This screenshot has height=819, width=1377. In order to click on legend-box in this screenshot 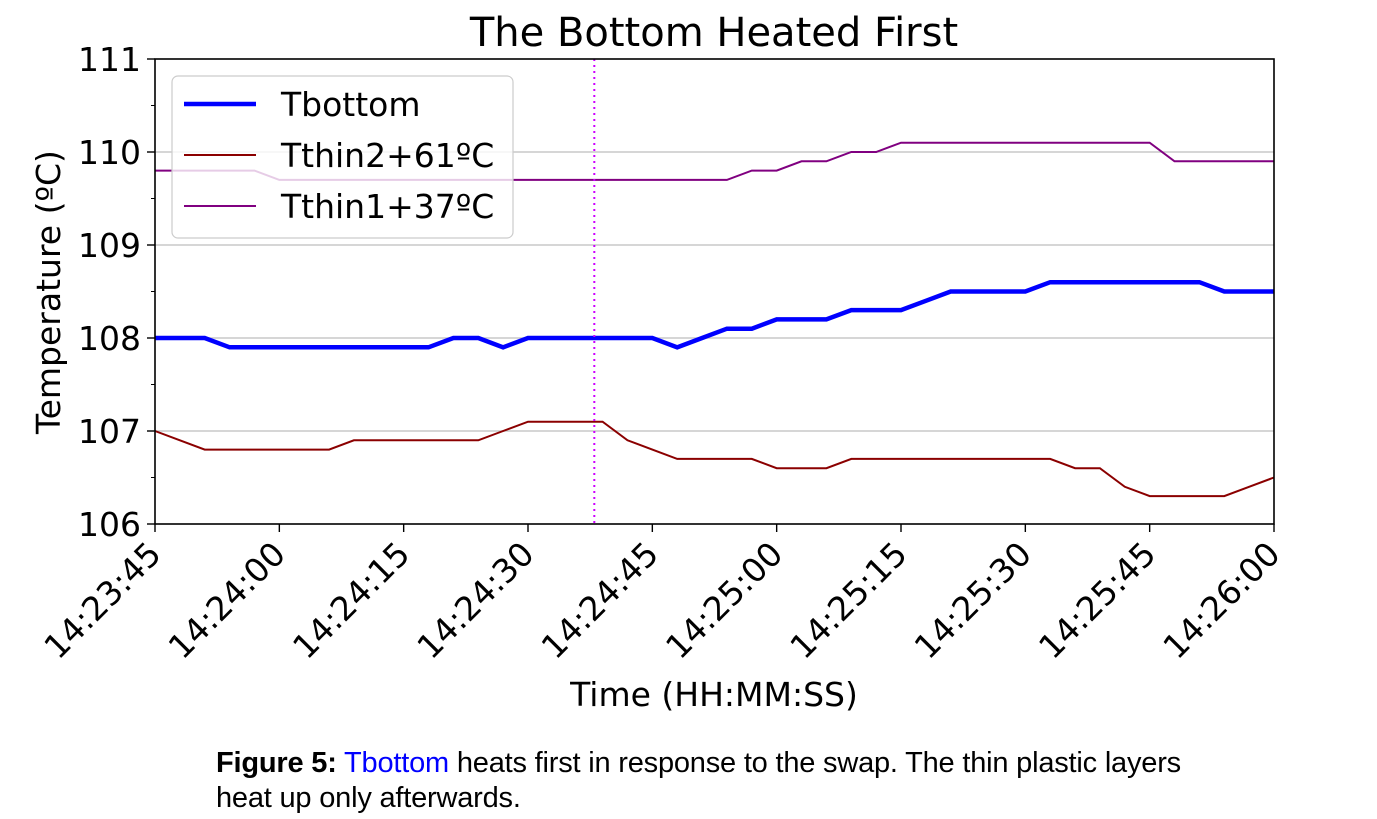, I will do `click(342, 157)`.